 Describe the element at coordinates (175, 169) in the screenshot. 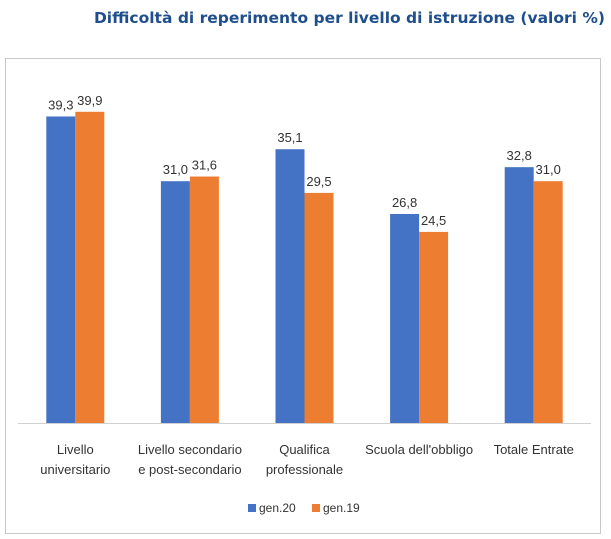

I see `data-label-gen20-1: 31,0` at that location.